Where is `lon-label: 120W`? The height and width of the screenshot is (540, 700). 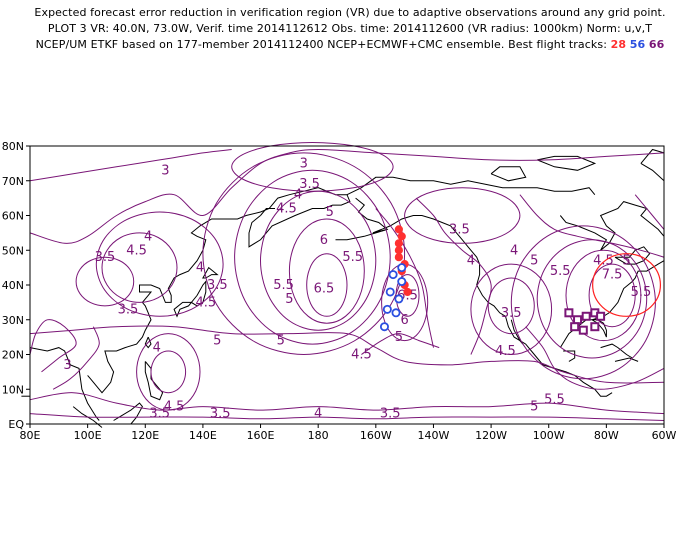 lon-label: 120W is located at coordinates (491, 435).